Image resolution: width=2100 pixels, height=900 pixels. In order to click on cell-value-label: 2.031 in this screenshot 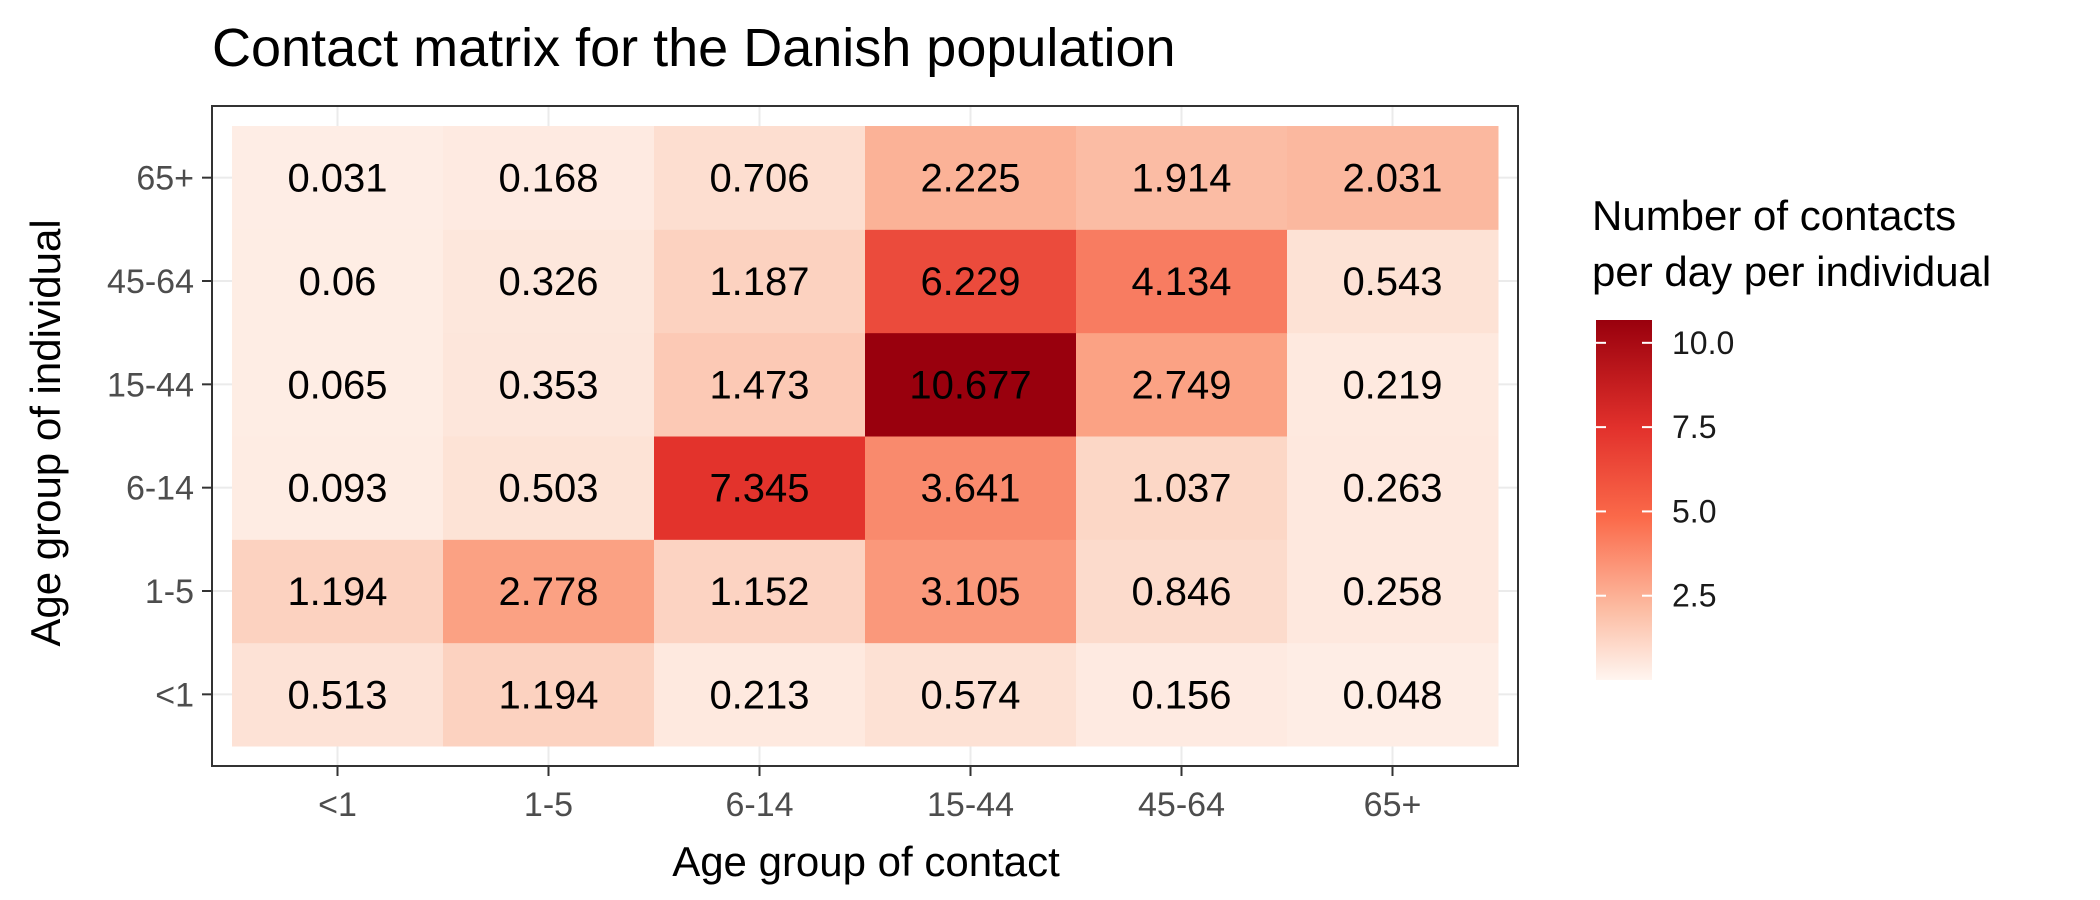, I will do `click(1392, 179)`.